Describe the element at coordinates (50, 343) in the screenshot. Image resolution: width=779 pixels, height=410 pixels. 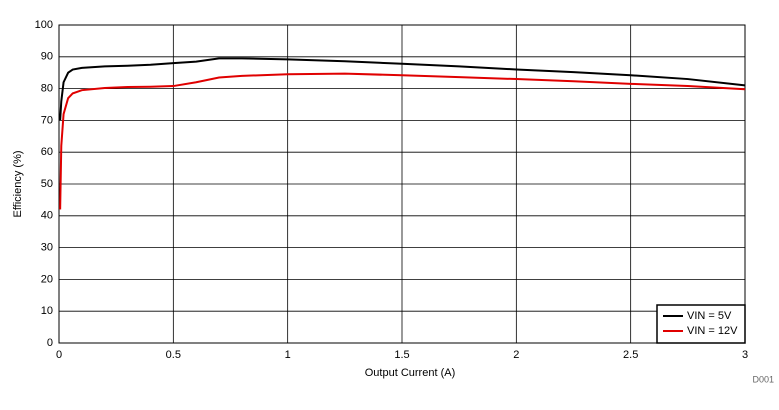
I see `y-tick-label: 0` at that location.